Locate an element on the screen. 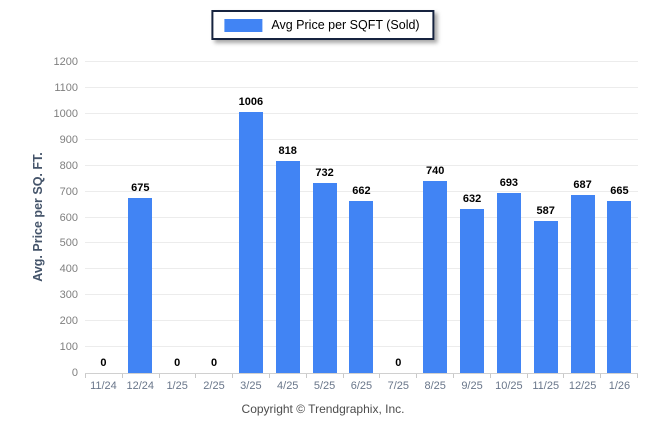 The image size is (646, 434). y-axis-tick-label: 900 is located at coordinates (68, 139).